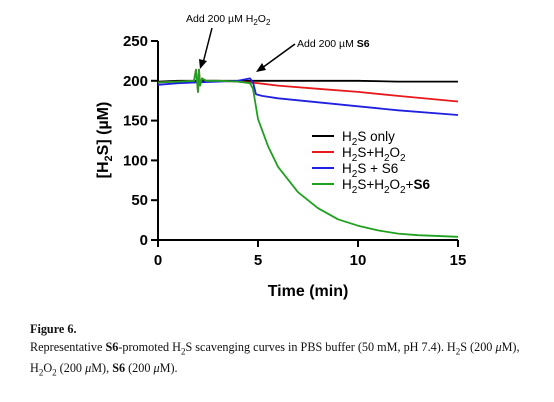 The width and height of the screenshot is (554, 402). What do you see at coordinates (386, 186) in the screenshot?
I see `legend-label: H2S+H2O2+S6` at bounding box center [386, 186].